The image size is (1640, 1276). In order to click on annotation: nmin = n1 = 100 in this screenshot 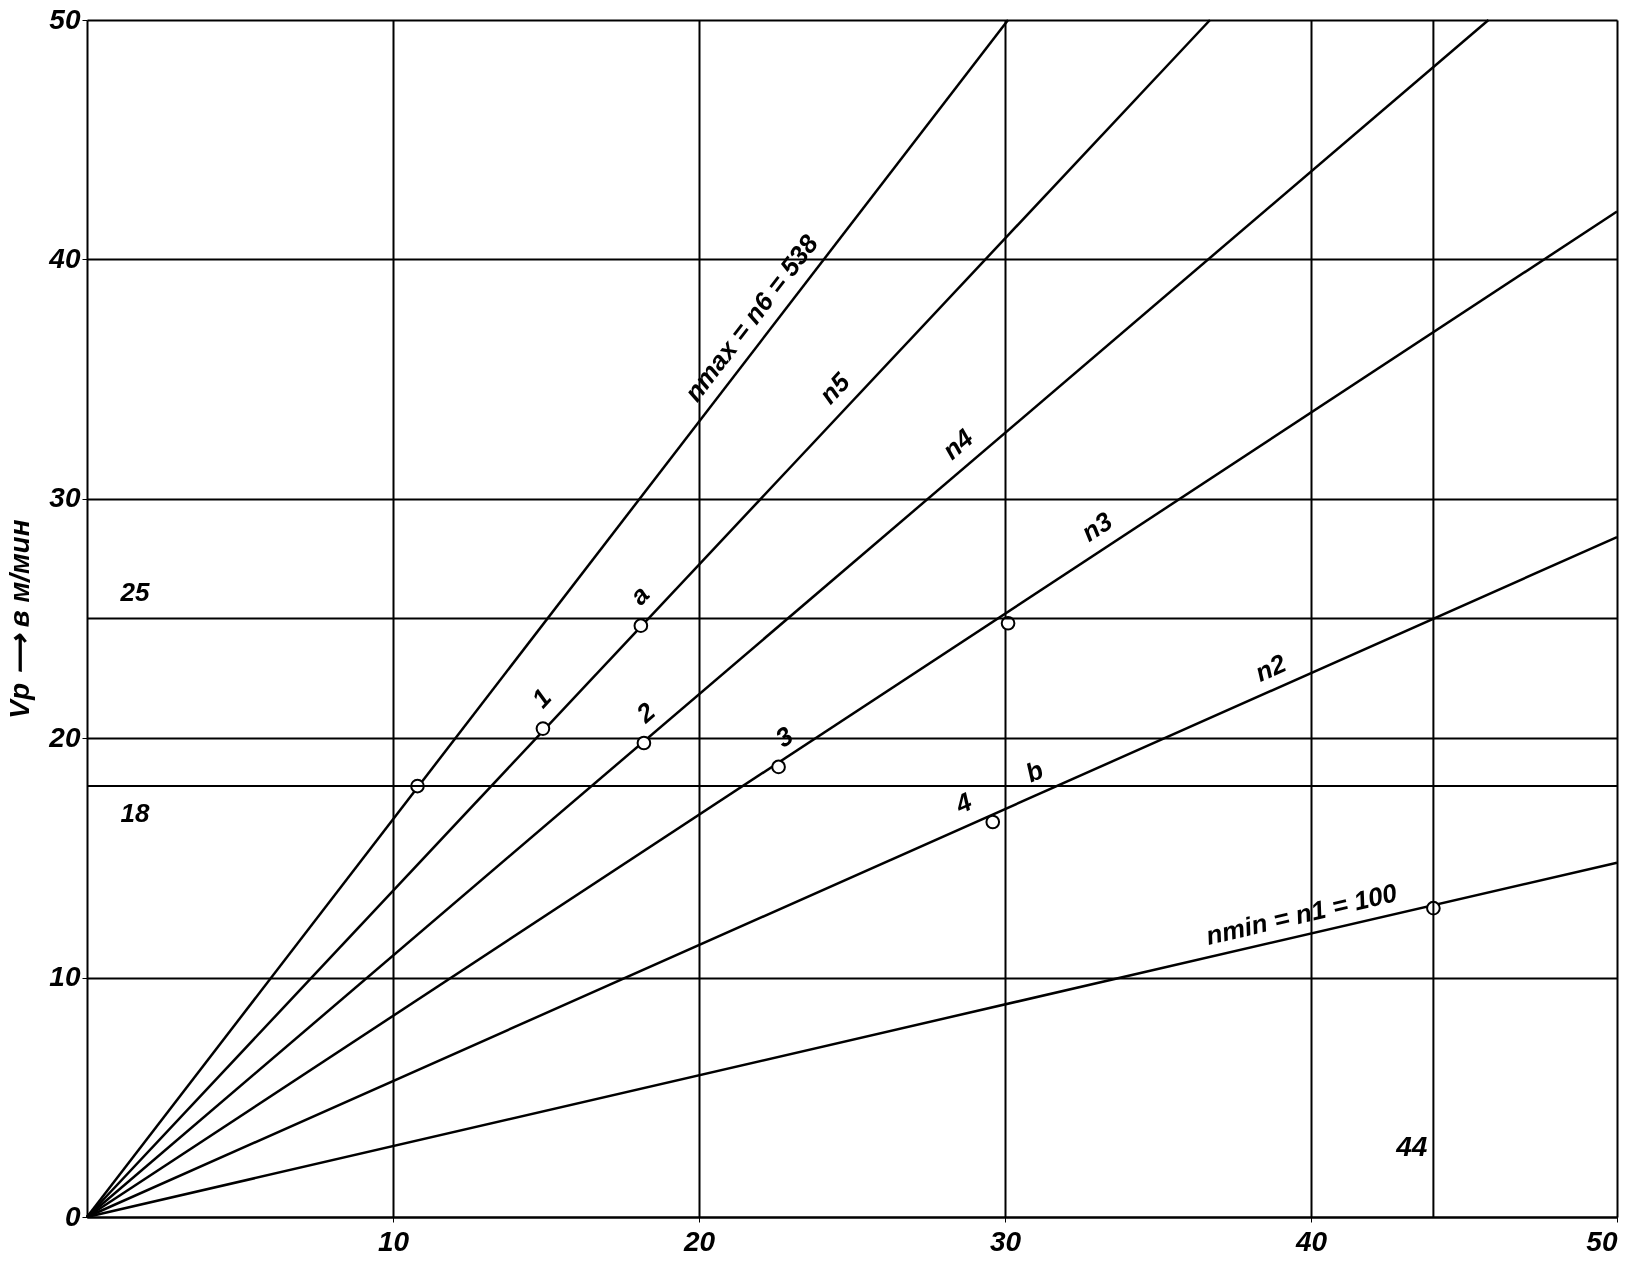, I will do `click(1302, 914)`.